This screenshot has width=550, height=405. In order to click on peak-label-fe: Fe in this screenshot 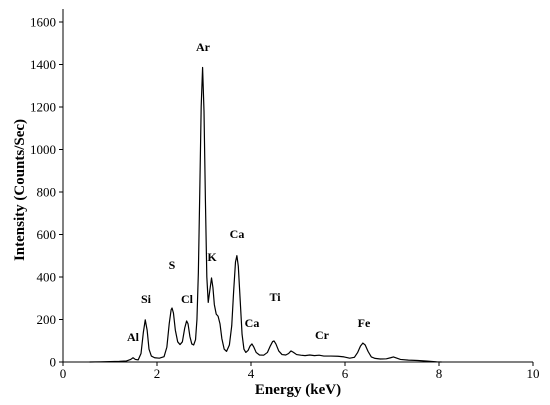, I will do `click(364, 323)`.